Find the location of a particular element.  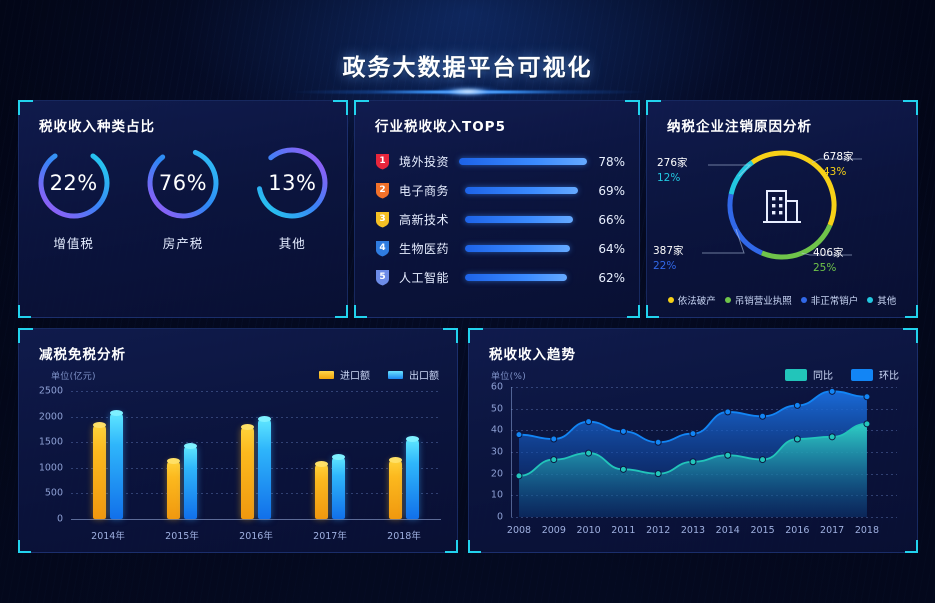

x-axis-tick: 2014年 is located at coordinates (108, 536).